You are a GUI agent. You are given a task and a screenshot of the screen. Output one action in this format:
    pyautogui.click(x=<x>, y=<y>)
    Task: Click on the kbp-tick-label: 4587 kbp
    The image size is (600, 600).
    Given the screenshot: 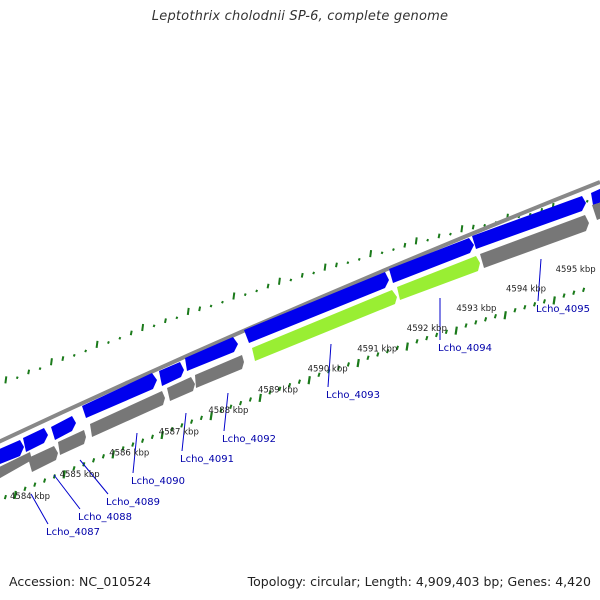 What is the action you would take?
    pyautogui.click(x=179, y=432)
    